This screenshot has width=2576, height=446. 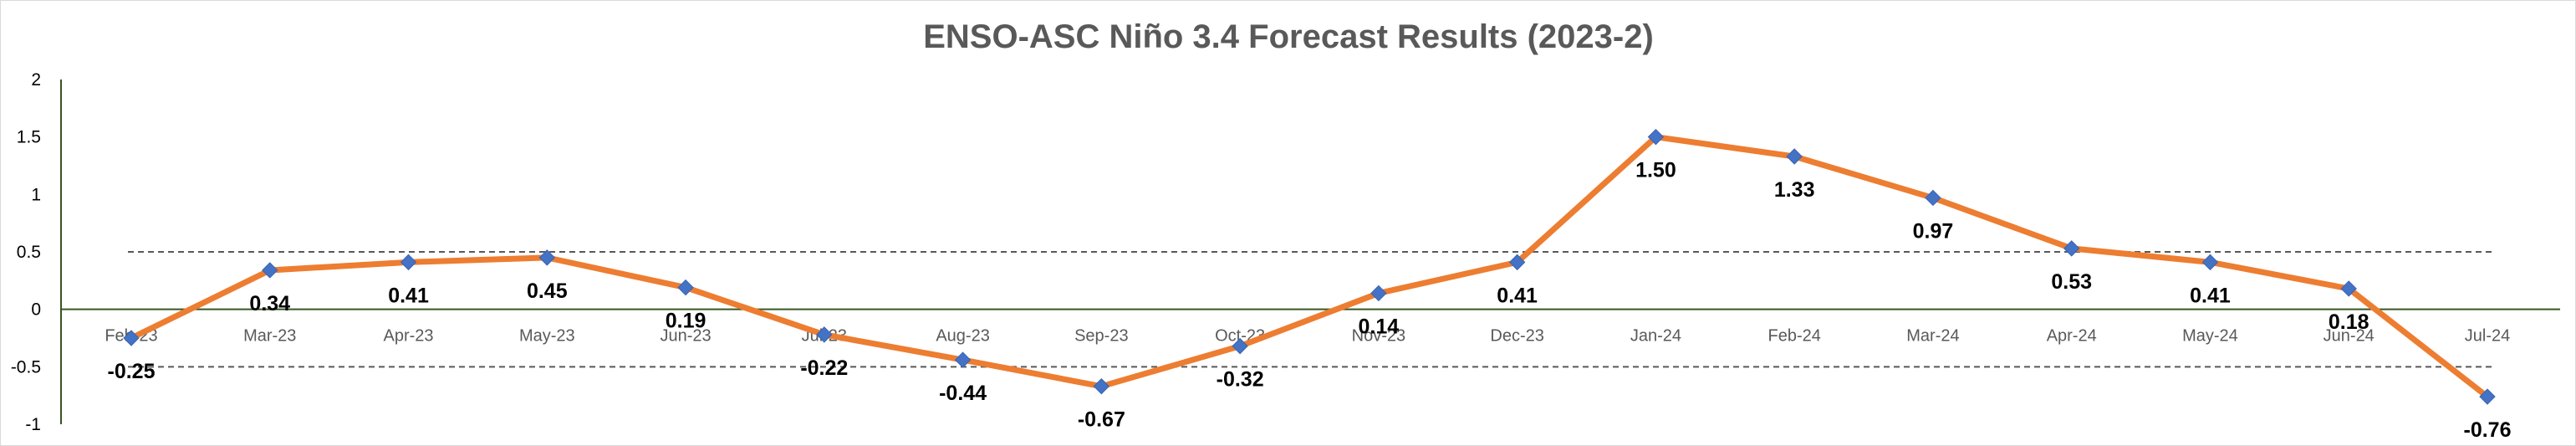 I want to click on y-tick-label: -0.5, so click(x=26, y=367).